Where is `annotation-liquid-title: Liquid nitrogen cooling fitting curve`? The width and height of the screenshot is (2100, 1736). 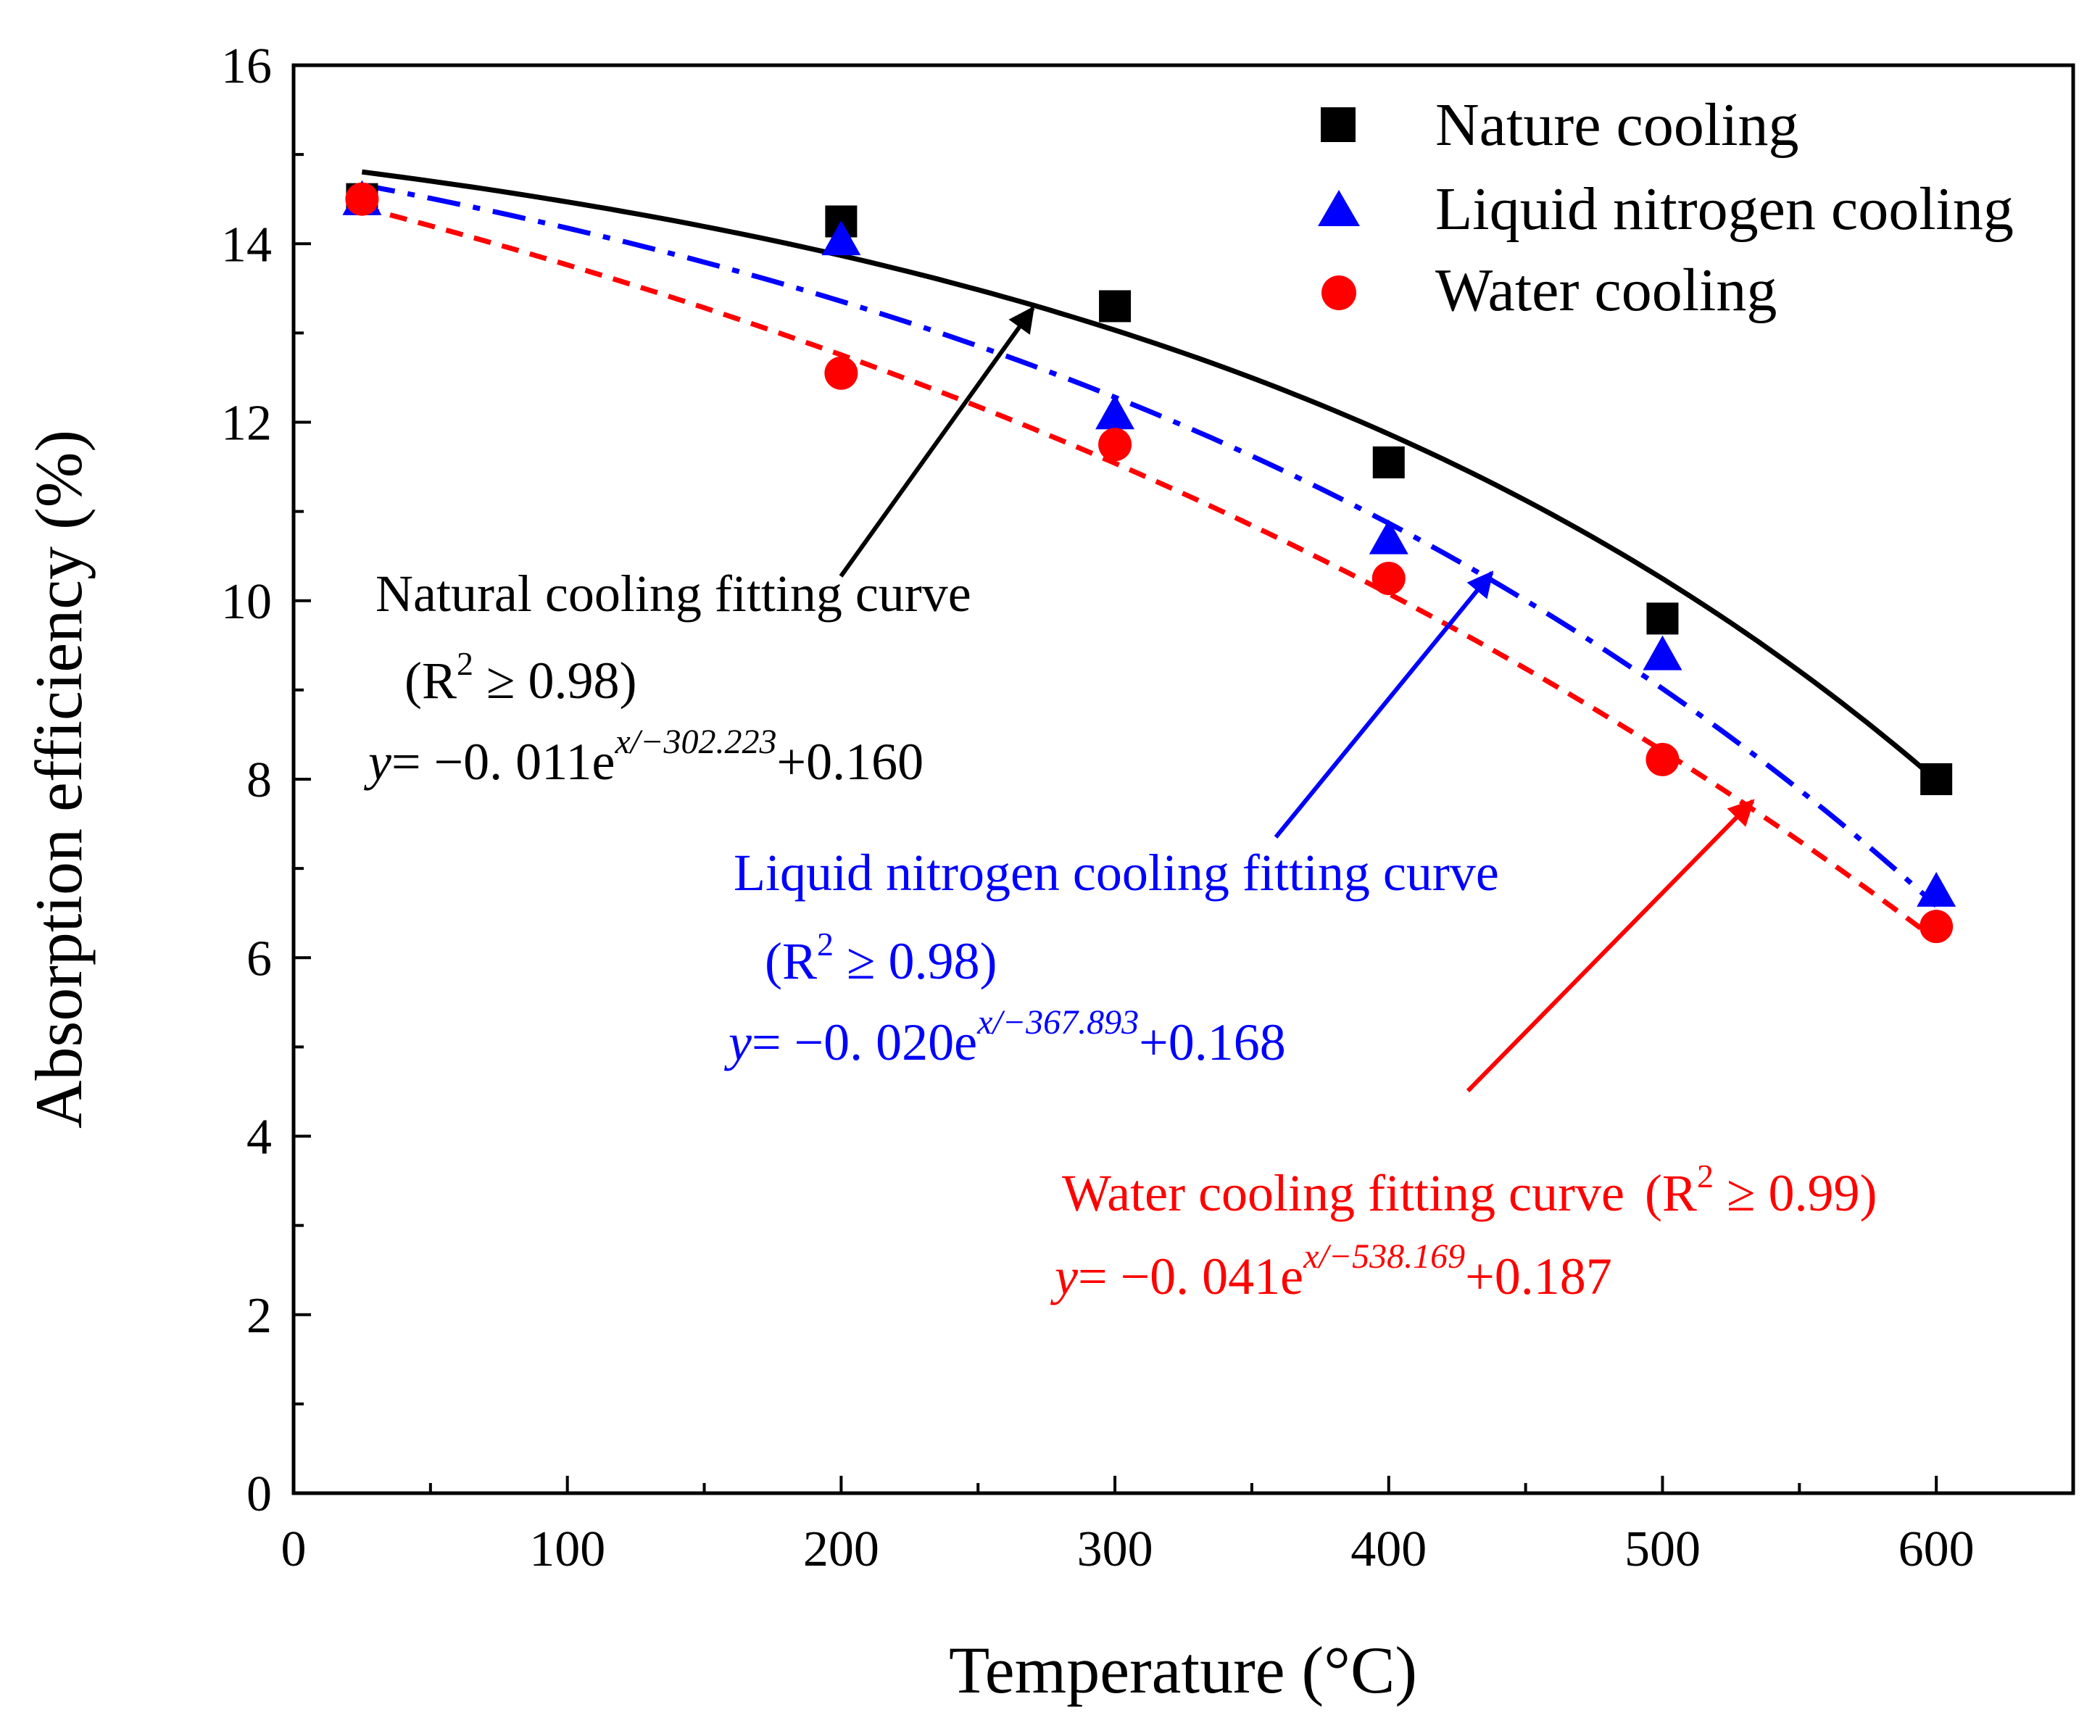 annotation-liquid-title: Liquid nitrogen cooling fitting curve is located at coordinates (1116, 873).